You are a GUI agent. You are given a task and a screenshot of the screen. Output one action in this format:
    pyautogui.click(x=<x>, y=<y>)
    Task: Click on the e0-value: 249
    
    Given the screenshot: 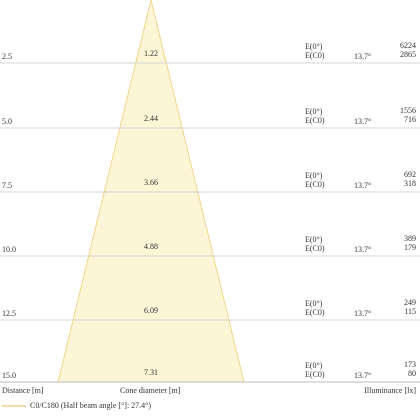 What is the action you would take?
    pyautogui.click(x=410, y=302)
    